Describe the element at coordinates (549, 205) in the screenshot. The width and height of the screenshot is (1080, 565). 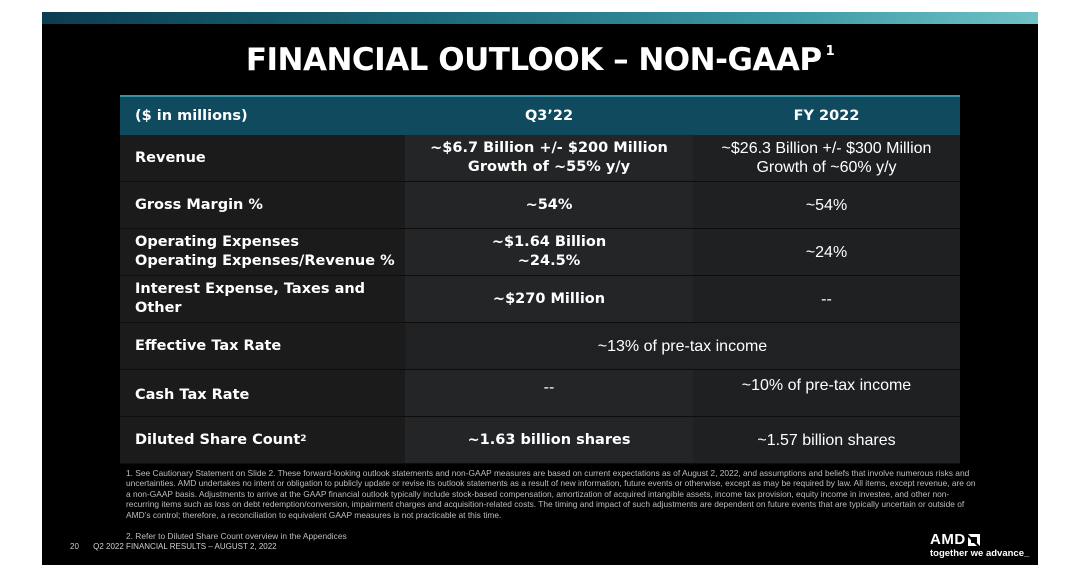
I see `gross-margin-q3: ~54%` at that location.